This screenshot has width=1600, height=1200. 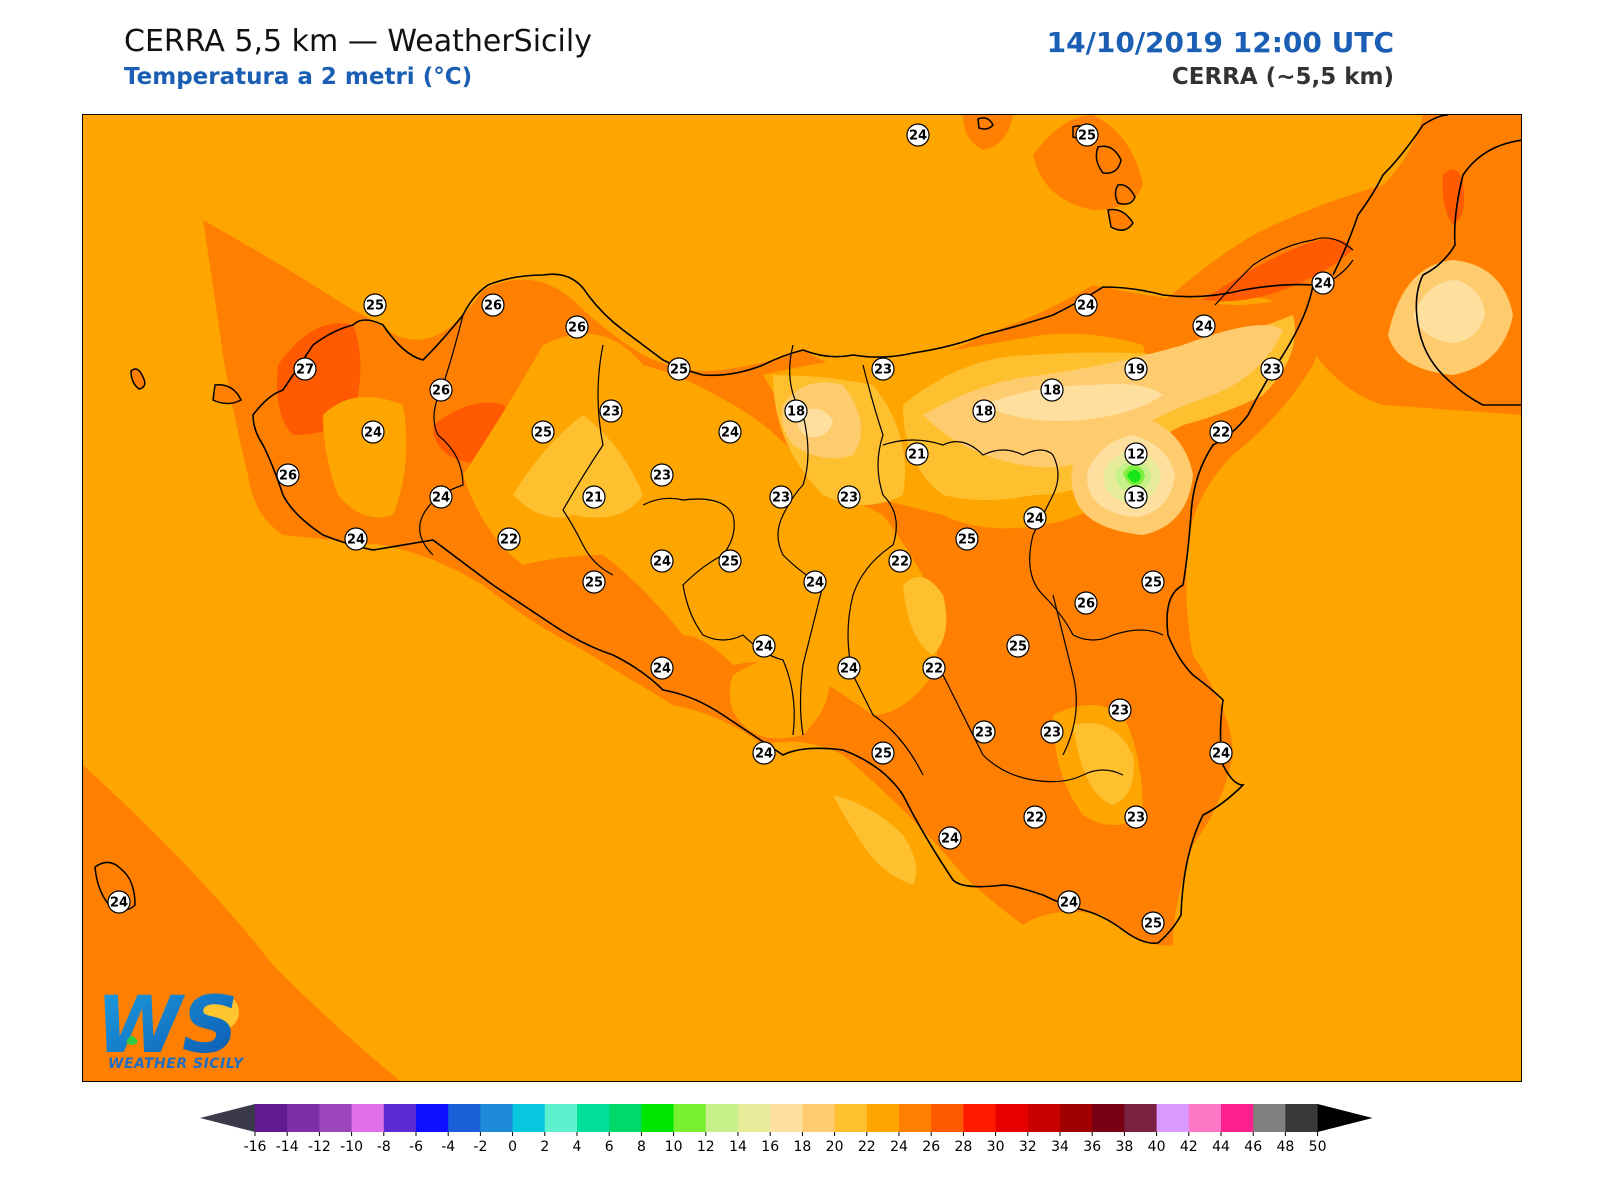 I want to click on station-marker: 27, so click(x=305, y=369).